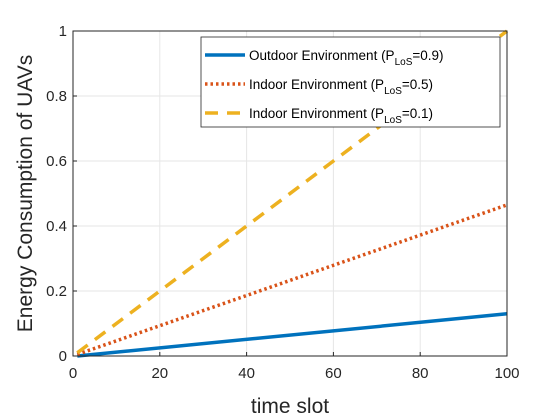 The image size is (560, 420). Describe the element at coordinates (417, 84) in the screenshot. I see `legend-label-text: =0.5)` at that location.